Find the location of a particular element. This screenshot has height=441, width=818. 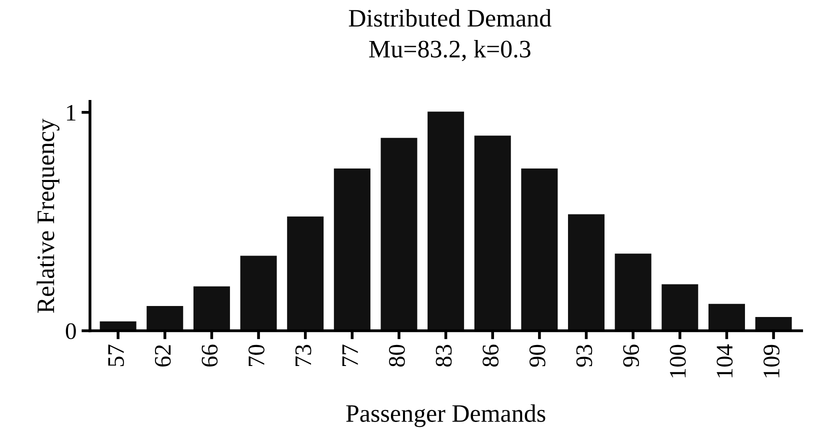

x-tick-label: 73 is located at coordinates (303, 355).